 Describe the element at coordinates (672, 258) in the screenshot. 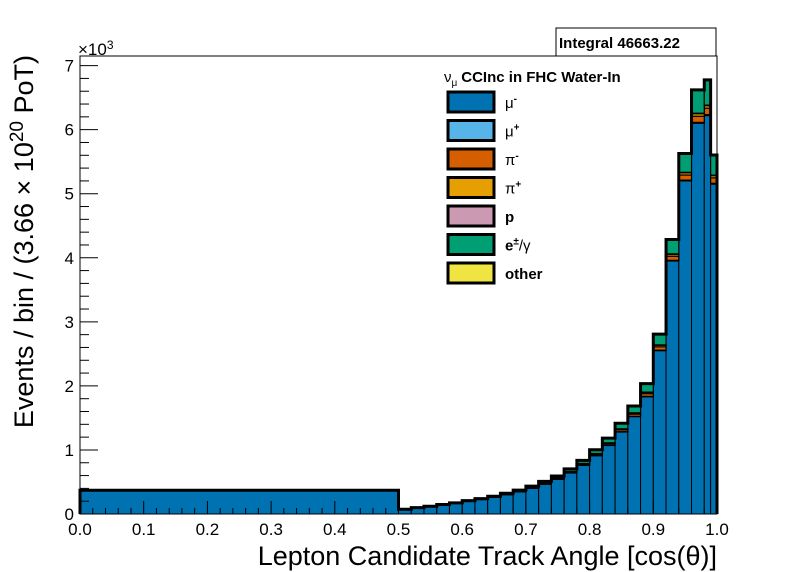

I see `bar-π--bin-22` at that location.